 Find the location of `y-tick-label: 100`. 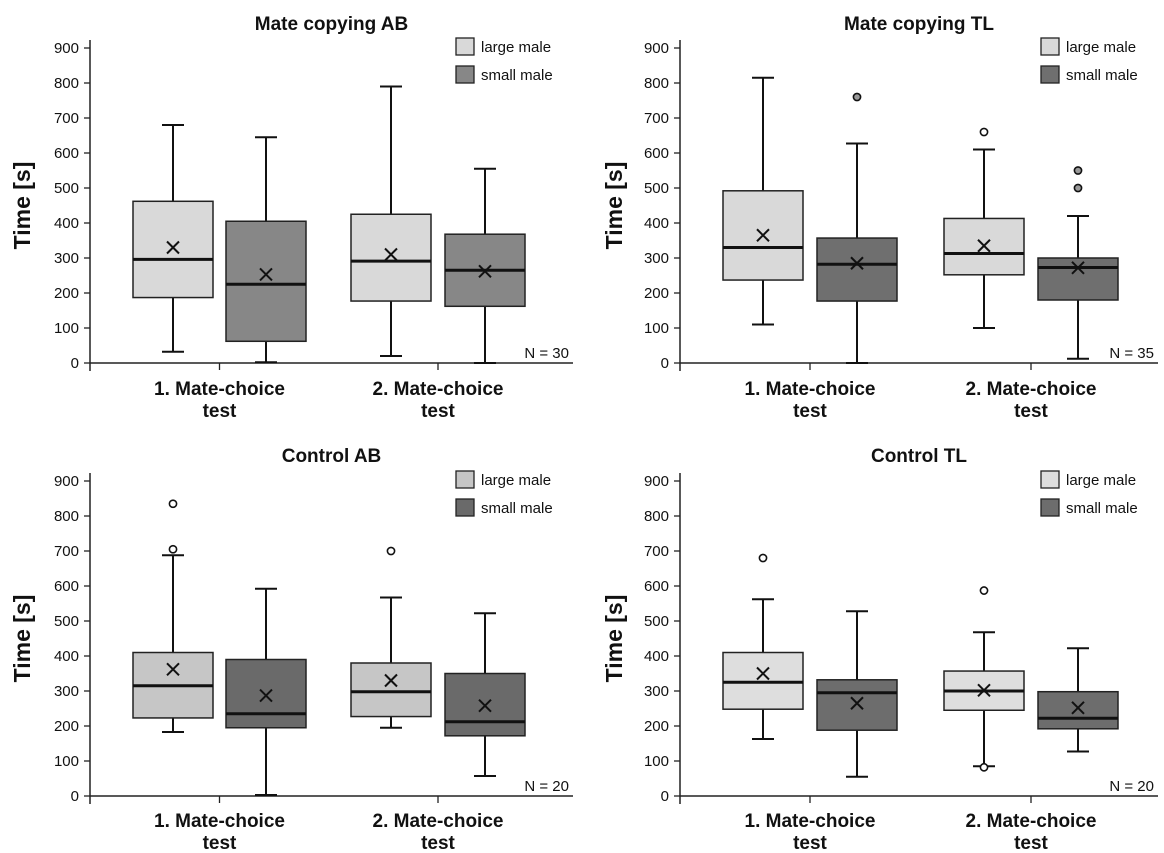

y-tick-label: 100 is located at coordinates (656, 761).